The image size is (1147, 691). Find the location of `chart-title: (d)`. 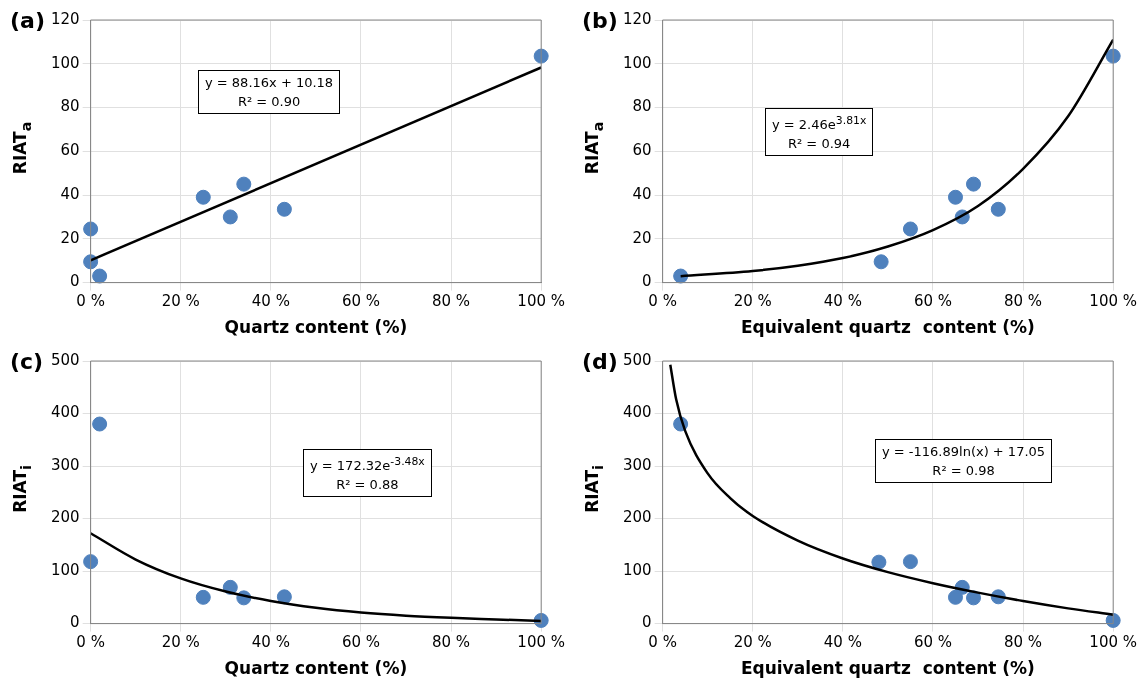

chart-title: (d) is located at coordinates (600, 361).